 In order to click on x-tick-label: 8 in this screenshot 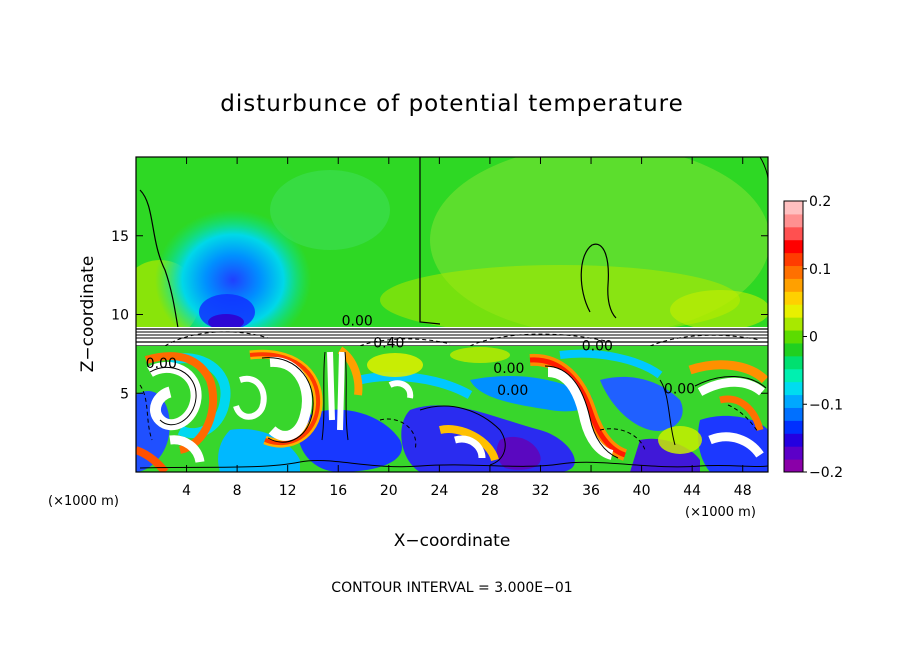, I will do `click(237, 491)`.